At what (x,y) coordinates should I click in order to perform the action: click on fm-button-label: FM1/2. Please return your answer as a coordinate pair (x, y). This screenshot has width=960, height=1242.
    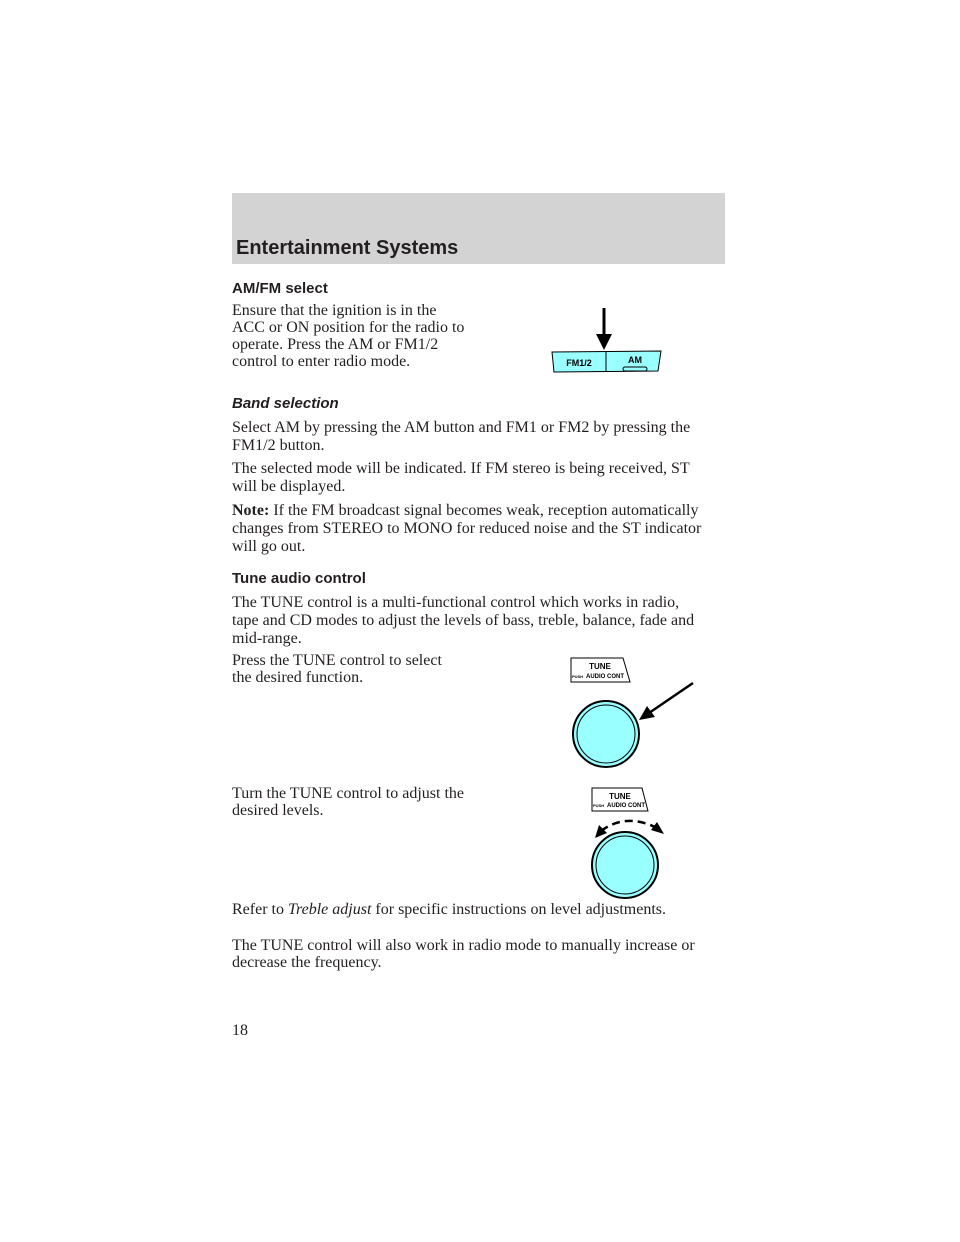
    Looking at the image, I should click on (579, 363).